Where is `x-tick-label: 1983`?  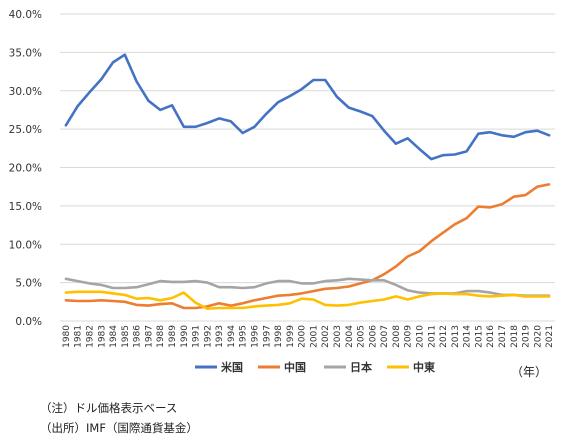
x-tick-label: 1983 is located at coordinates (102, 336).